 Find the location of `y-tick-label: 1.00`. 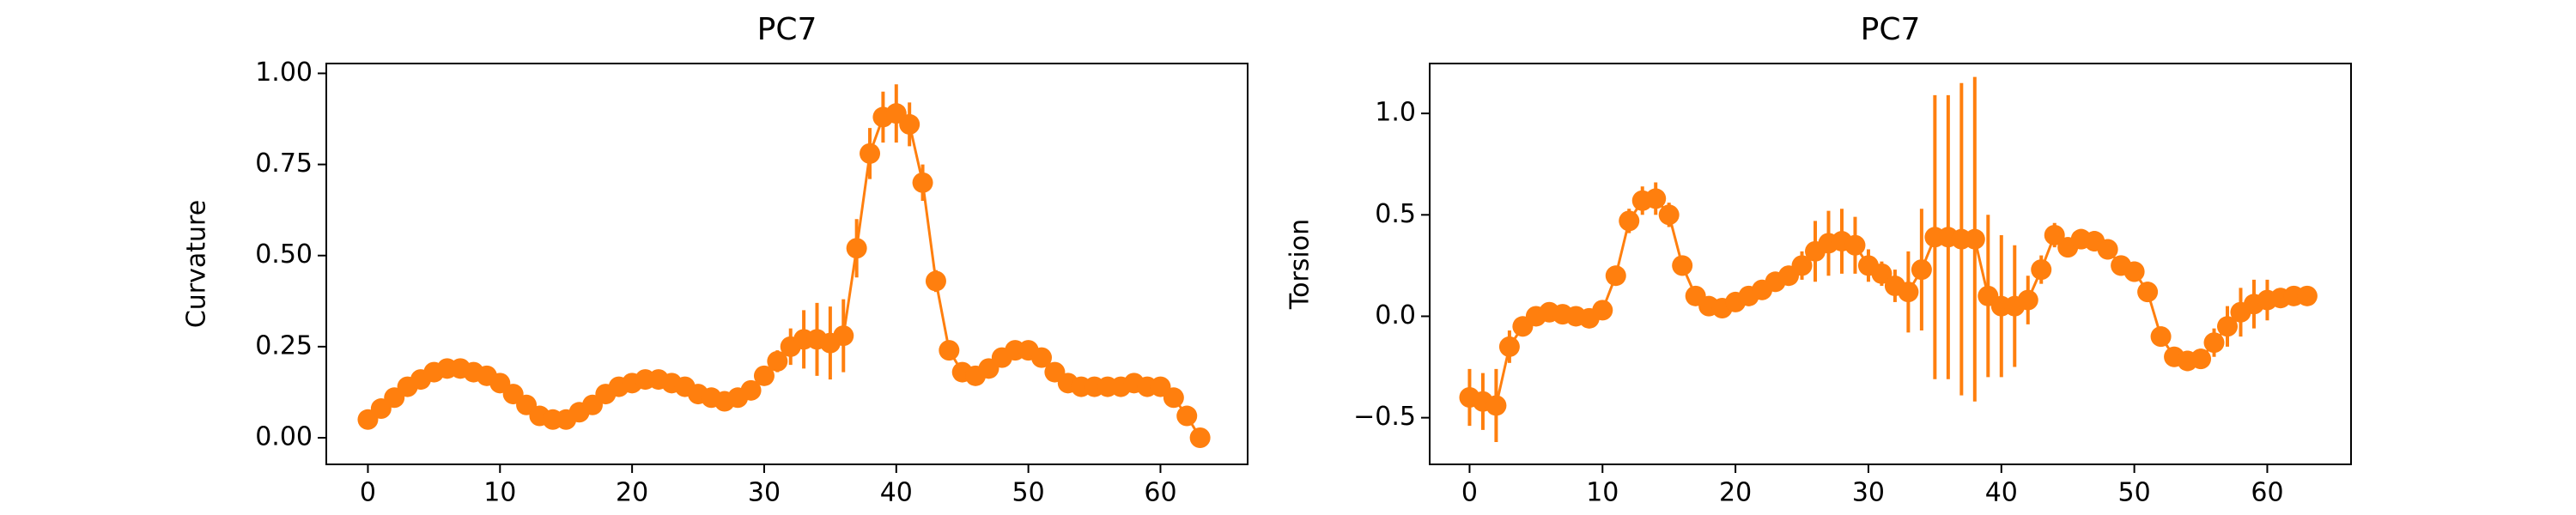

y-tick-label: 1.00 is located at coordinates (284, 73).